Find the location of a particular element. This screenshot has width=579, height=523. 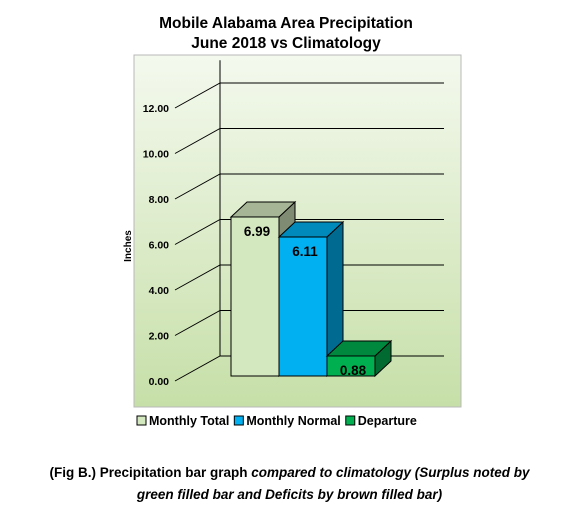

chart-subtitle: June 2018 vs Climatology is located at coordinates (286, 43).